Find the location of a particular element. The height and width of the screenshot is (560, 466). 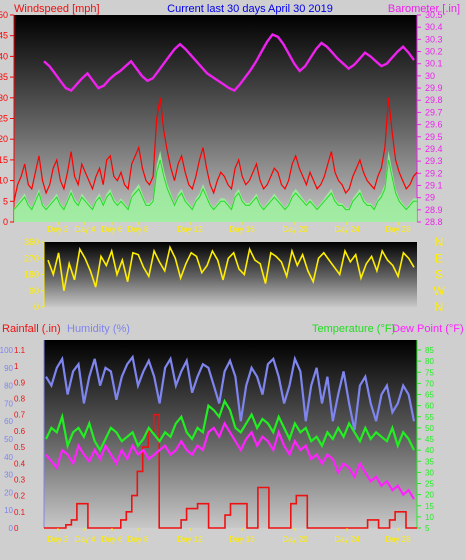

chart-title: Current last 30 days April 30 2019 is located at coordinates (250, 9).